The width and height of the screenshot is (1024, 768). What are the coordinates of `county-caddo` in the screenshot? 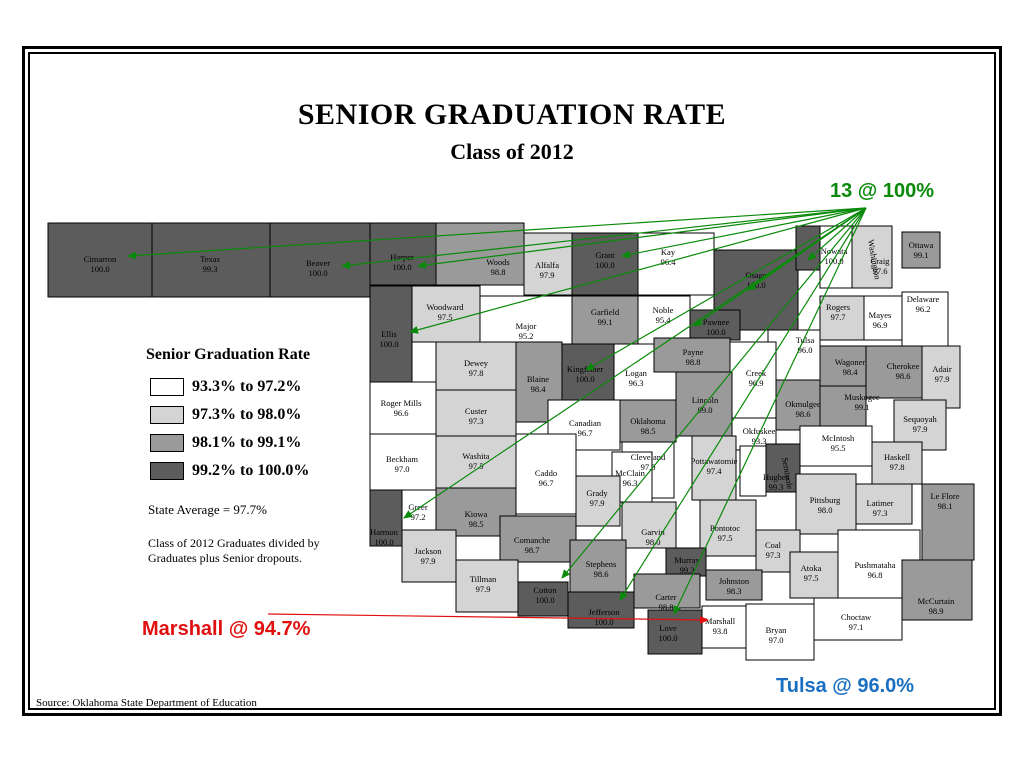 It's located at (546, 474).